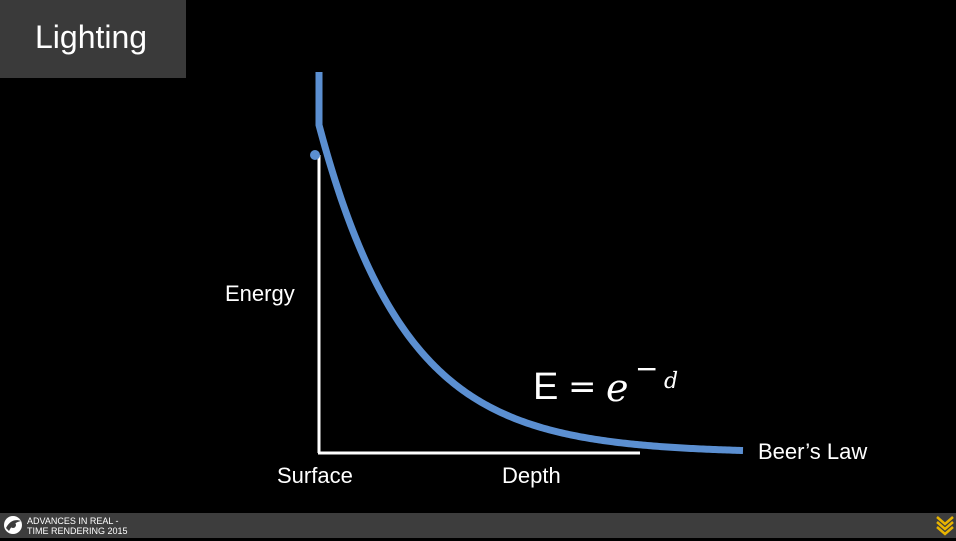  What do you see at coordinates (647, 368) in the screenshot?
I see `formula-minus: −` at bounding box center [647, 368].